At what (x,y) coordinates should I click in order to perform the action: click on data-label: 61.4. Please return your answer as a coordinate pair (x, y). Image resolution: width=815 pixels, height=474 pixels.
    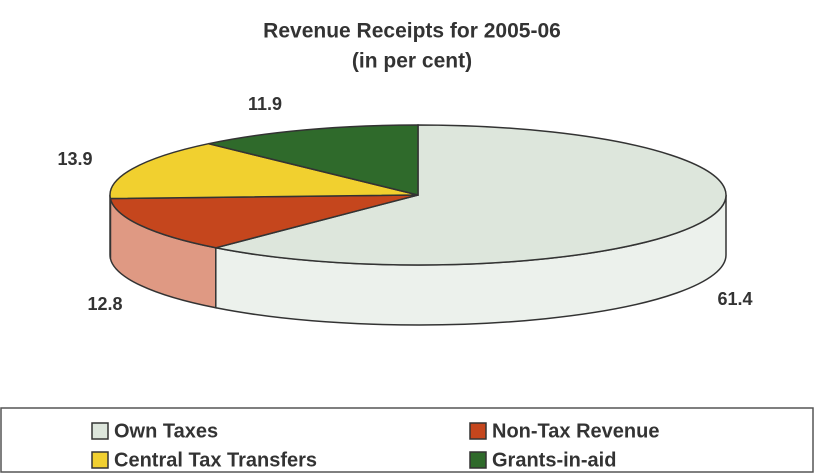
    Looking at the image, I should click on (734, 299).